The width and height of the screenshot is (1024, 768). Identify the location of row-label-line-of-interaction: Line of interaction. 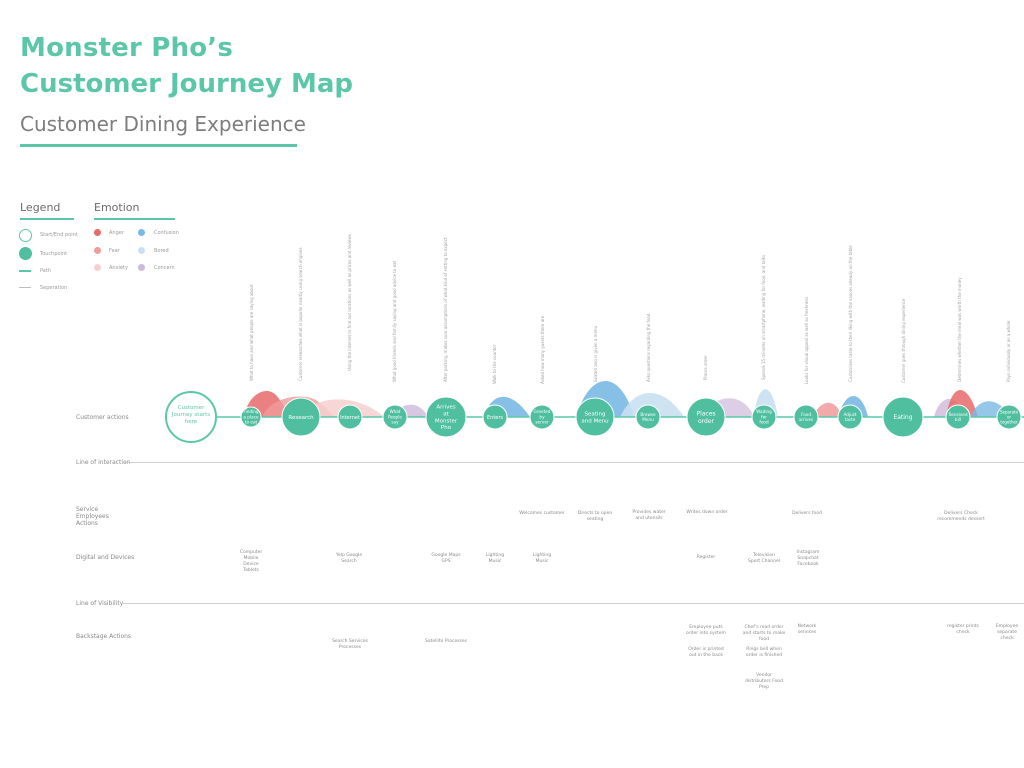
(103, 462).